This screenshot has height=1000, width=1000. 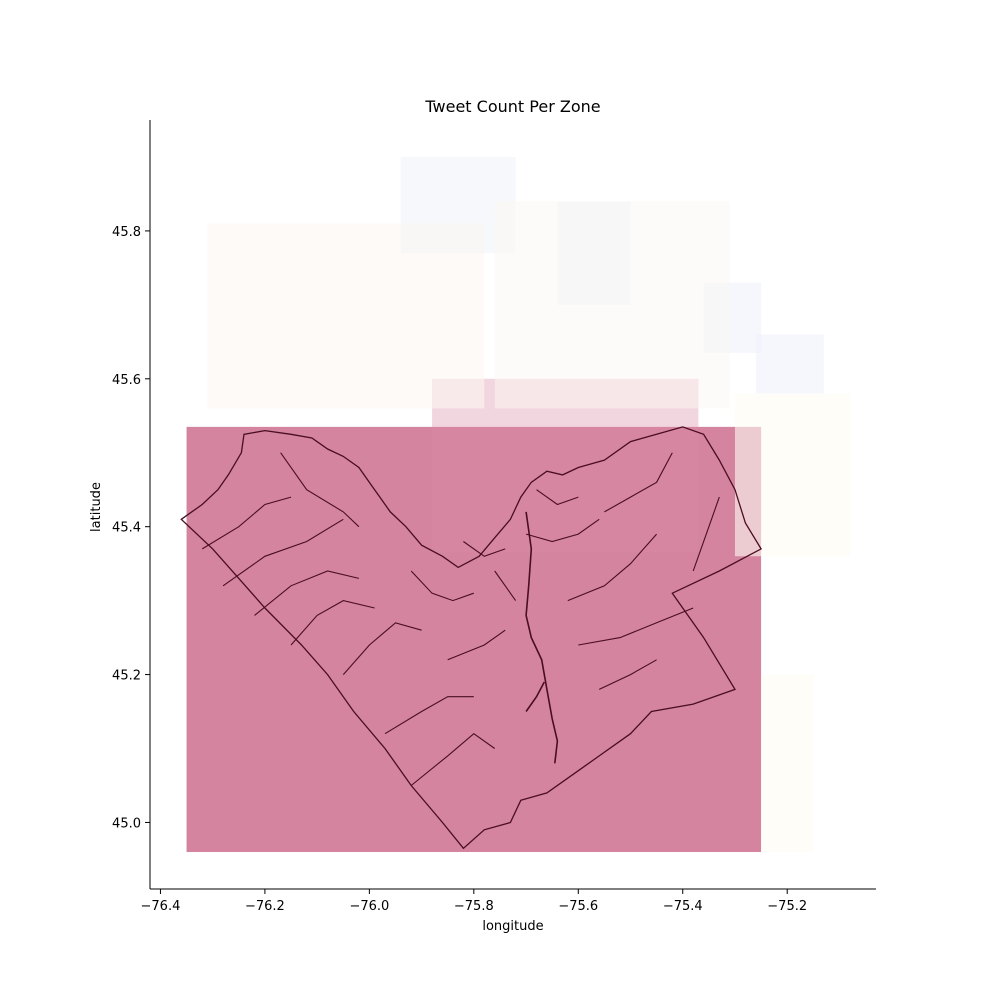 I want to click on chart-title: Tweet Count Per Zone, so click(x=512, y=106).